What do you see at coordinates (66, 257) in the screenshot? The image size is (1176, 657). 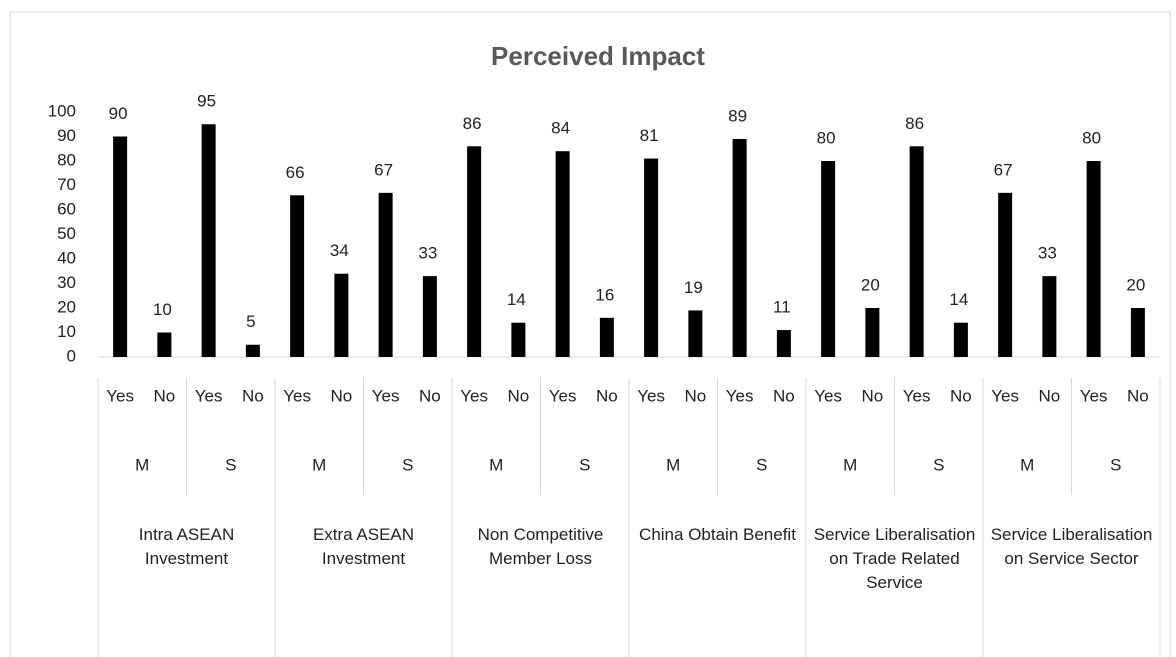 I see `y-tick-label: 40` at bounding box center [66, 257].